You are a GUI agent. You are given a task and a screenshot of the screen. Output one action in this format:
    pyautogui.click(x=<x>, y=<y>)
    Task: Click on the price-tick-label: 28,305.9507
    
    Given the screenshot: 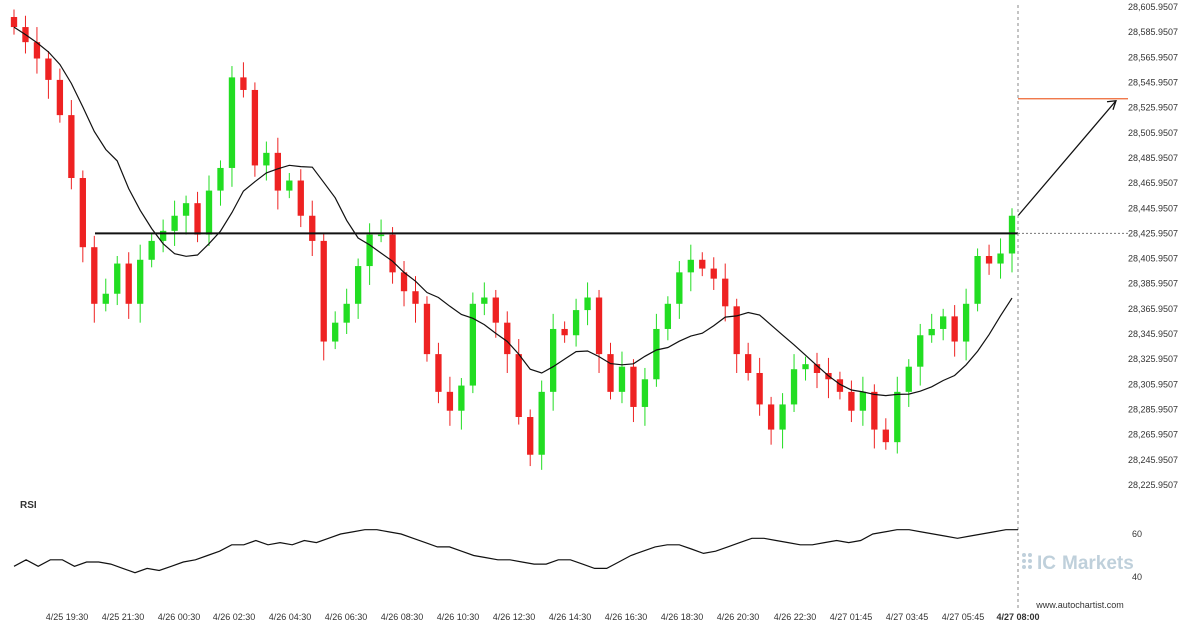 What is the action you would take?
    pyautogui.click(x=1153, y=384)
    